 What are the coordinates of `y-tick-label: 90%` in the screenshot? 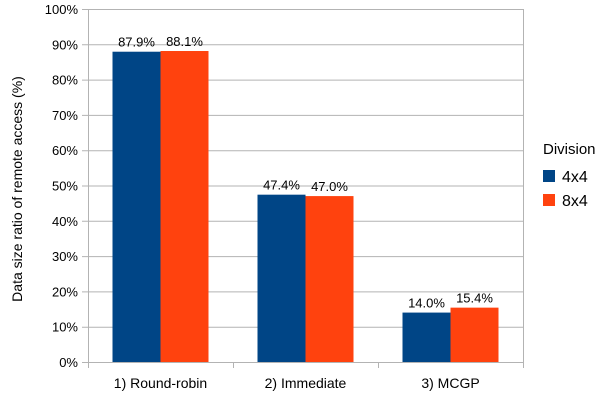 It's located at (65, 44).